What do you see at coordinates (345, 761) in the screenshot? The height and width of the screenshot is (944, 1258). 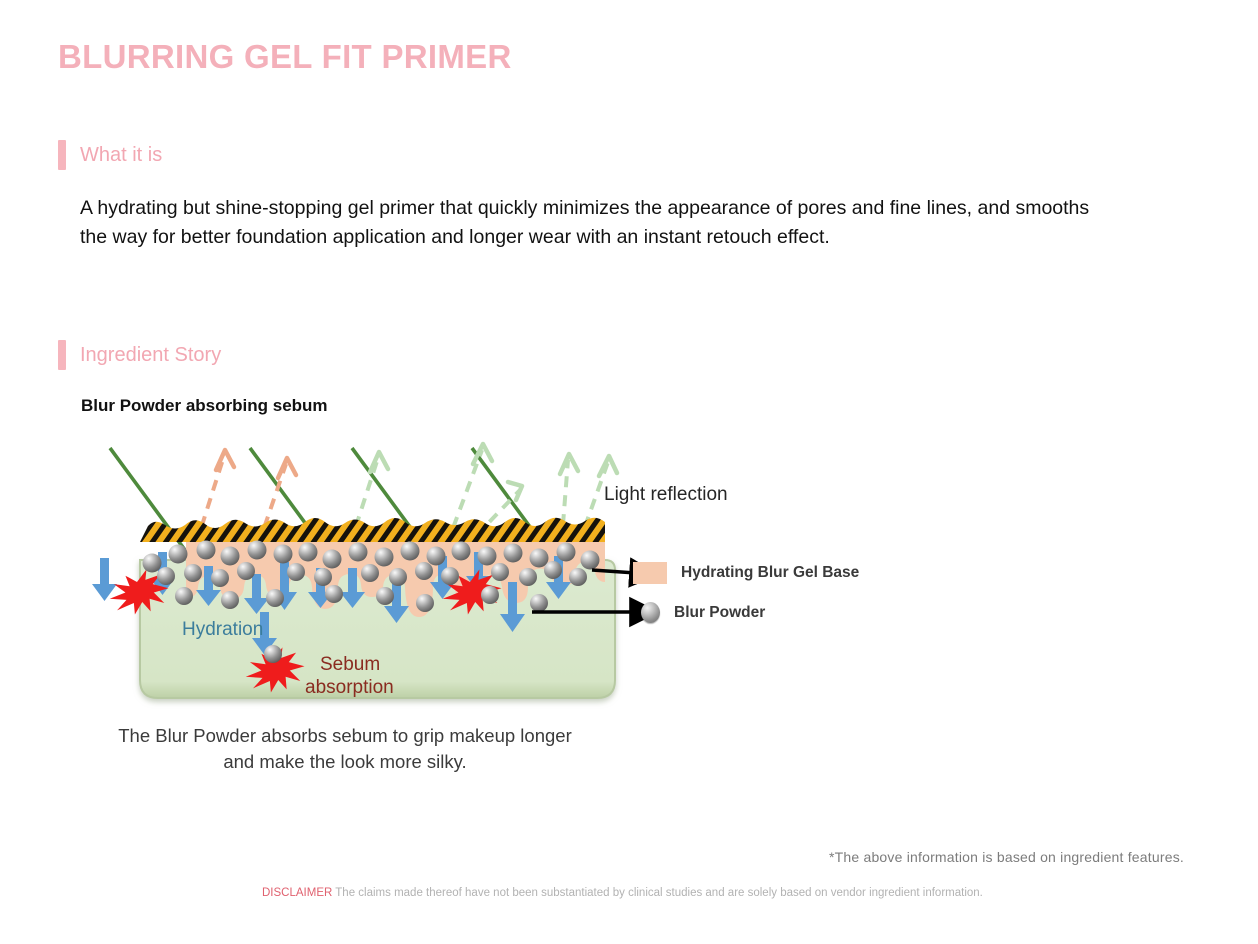 I see `diagram-caption-line2: and make the look more silky.` at bounding box center [345, 761].